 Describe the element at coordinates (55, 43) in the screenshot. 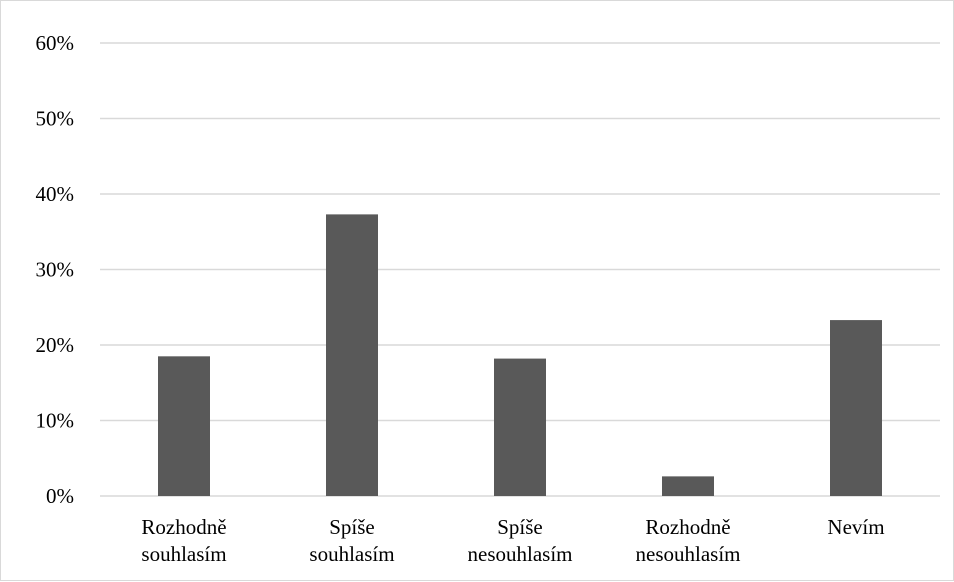

I see `y-tick-label: 60%` at that location.